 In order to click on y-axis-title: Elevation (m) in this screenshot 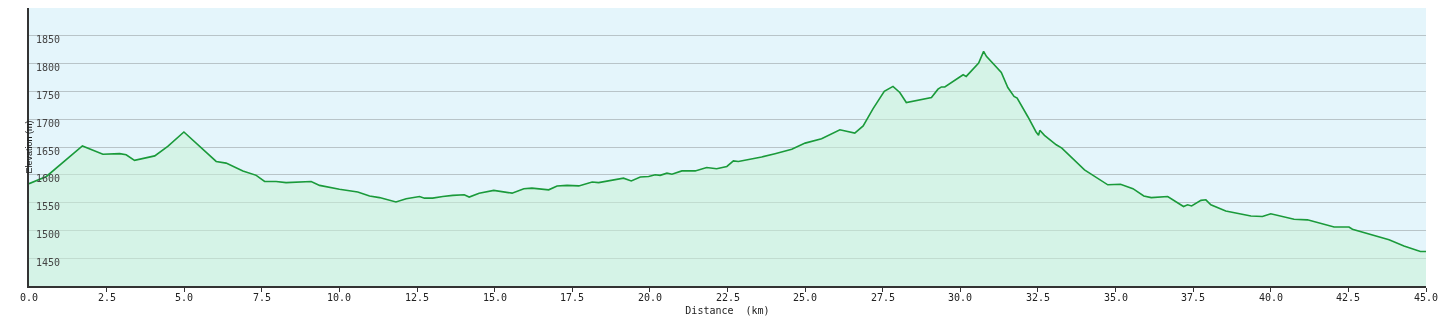, I will do `click(28, 147)`.